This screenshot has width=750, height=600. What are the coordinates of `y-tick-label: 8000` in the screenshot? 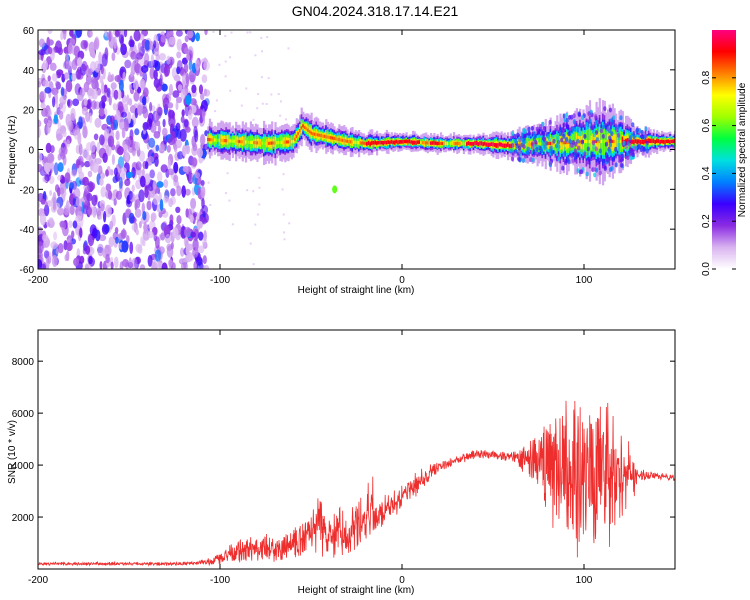 It's located at (23, 362).